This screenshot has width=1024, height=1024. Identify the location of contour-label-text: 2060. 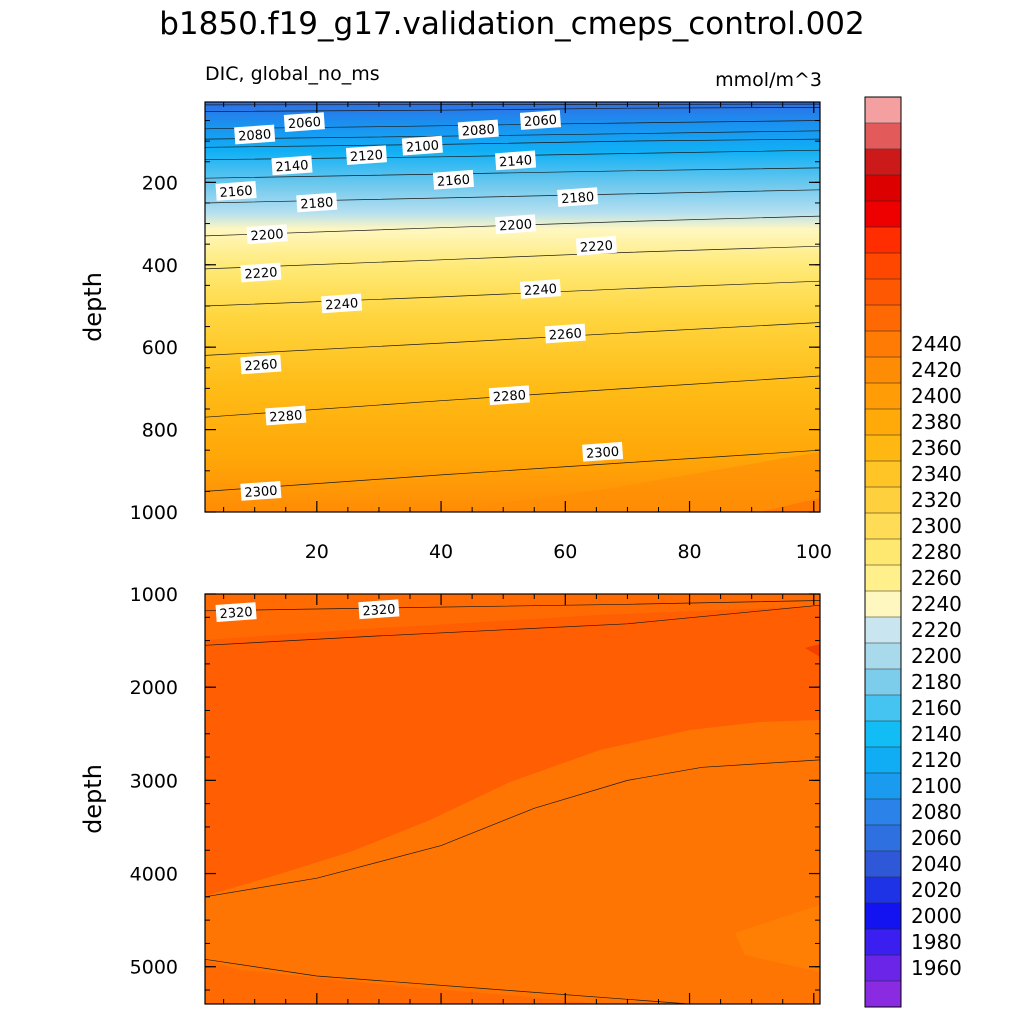
(304, 123).